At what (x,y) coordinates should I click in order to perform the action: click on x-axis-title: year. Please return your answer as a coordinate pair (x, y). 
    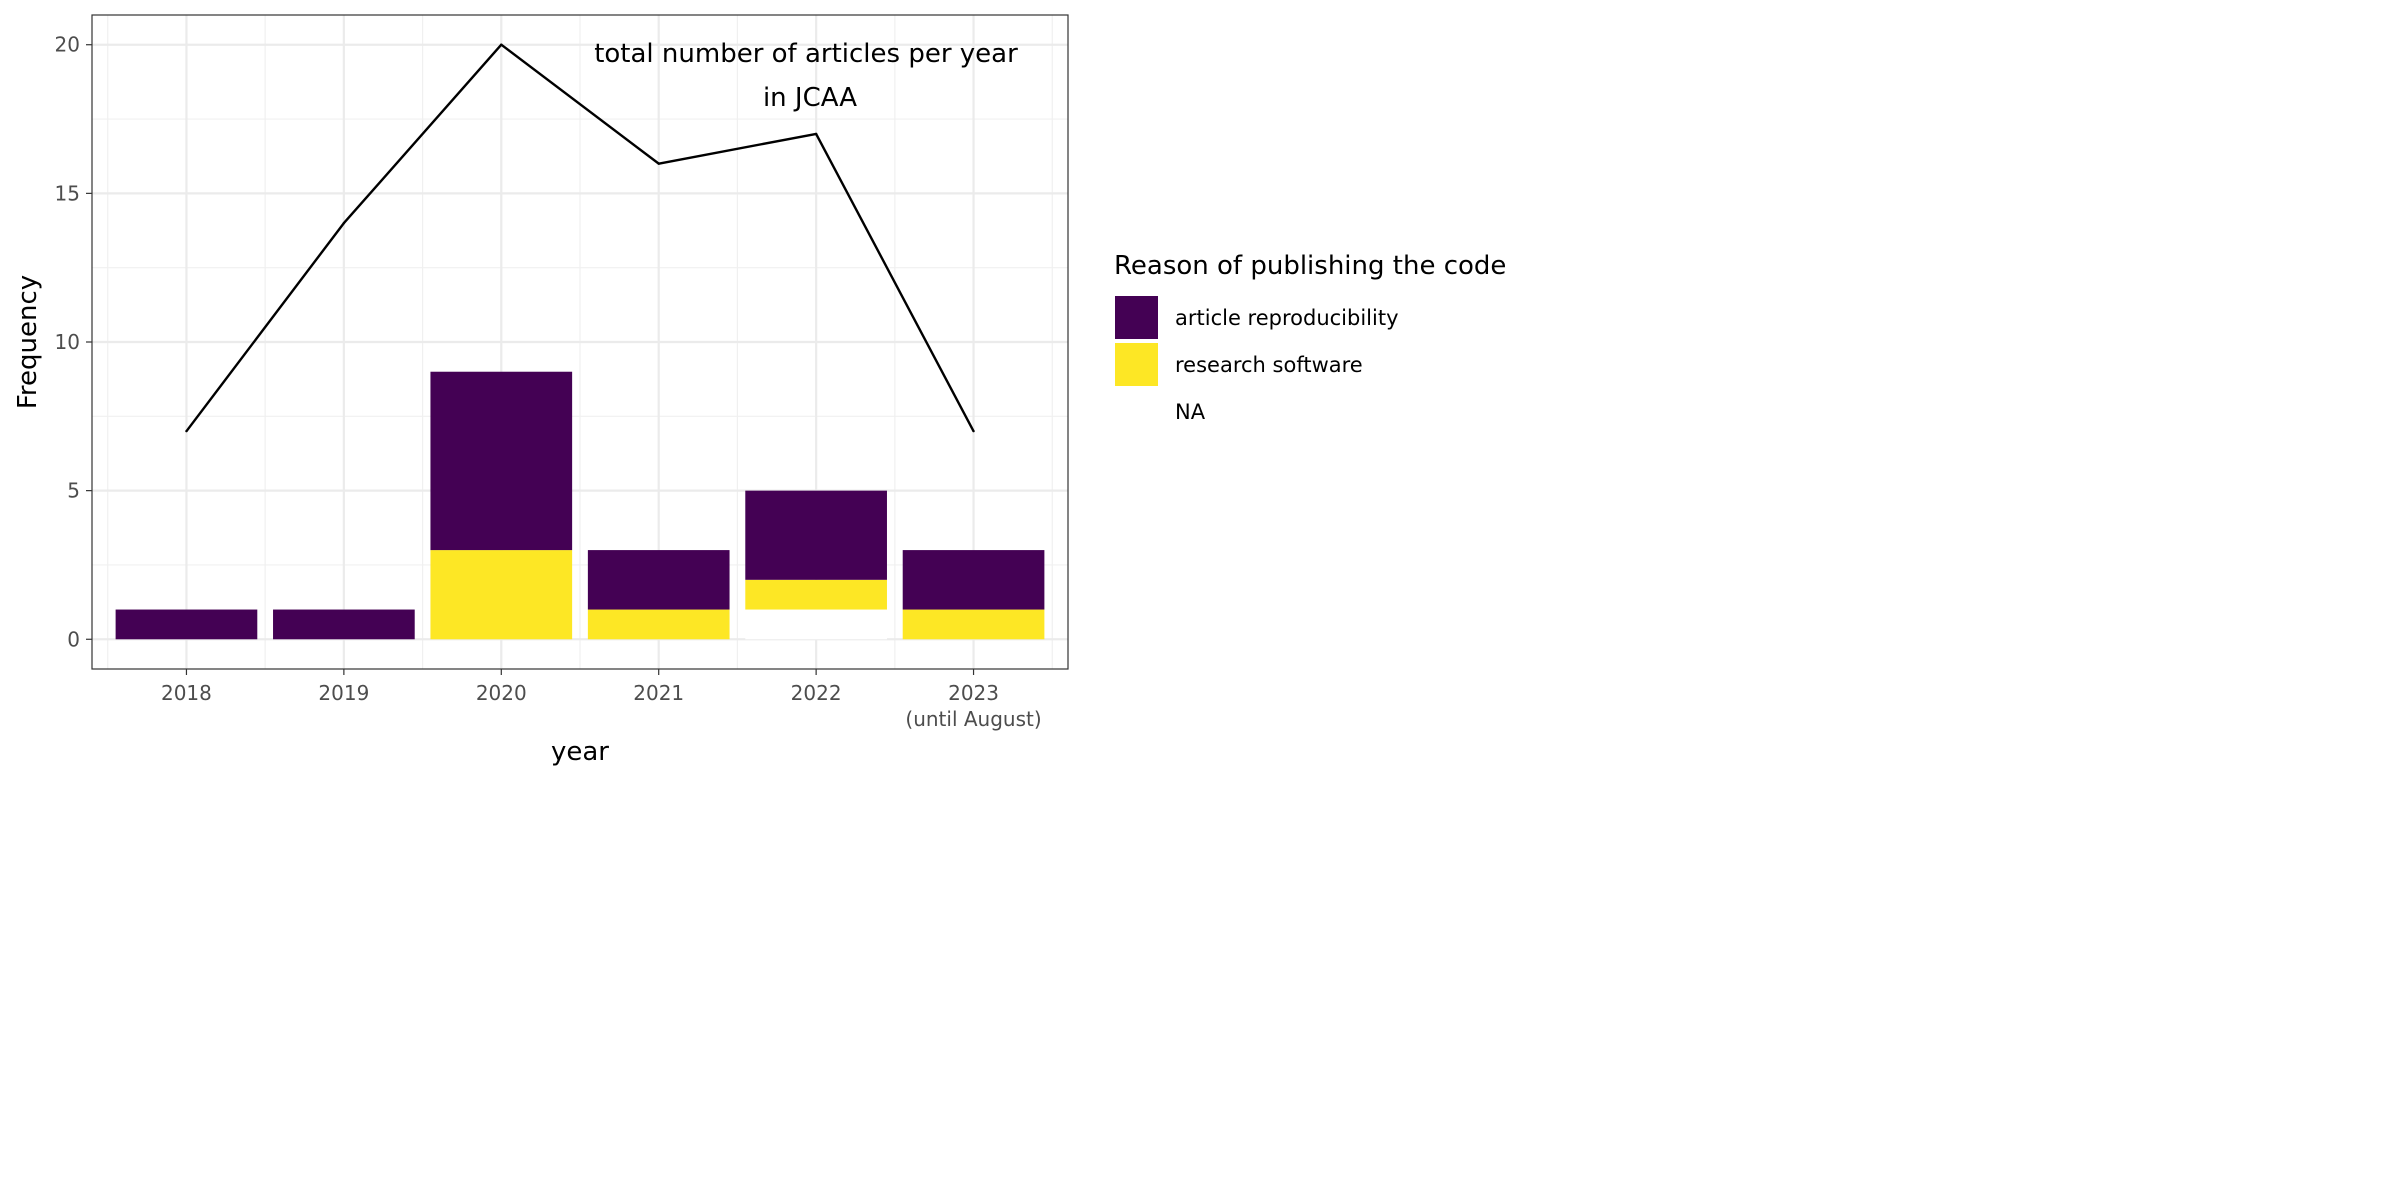
    Looking at the image, I should click on (580, 752).